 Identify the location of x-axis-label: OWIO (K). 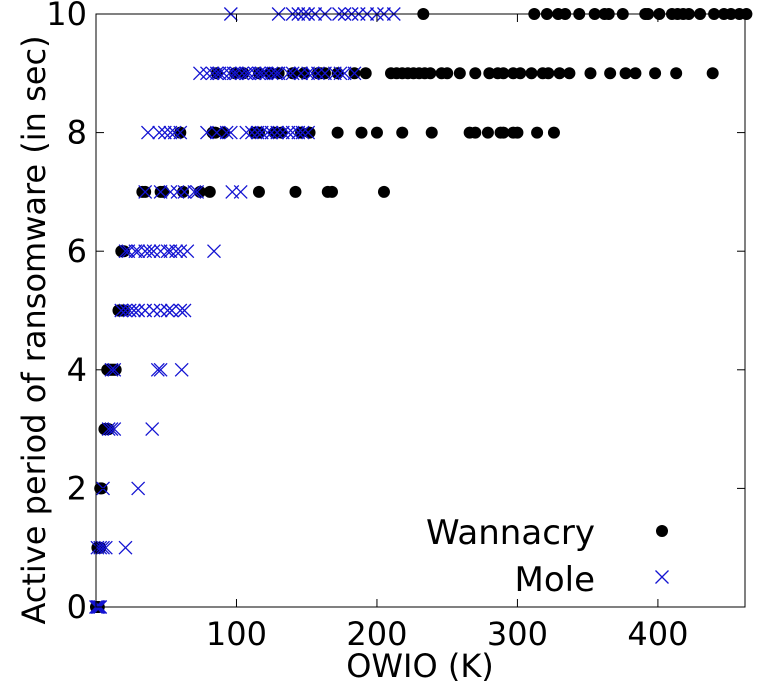
(420, 666).